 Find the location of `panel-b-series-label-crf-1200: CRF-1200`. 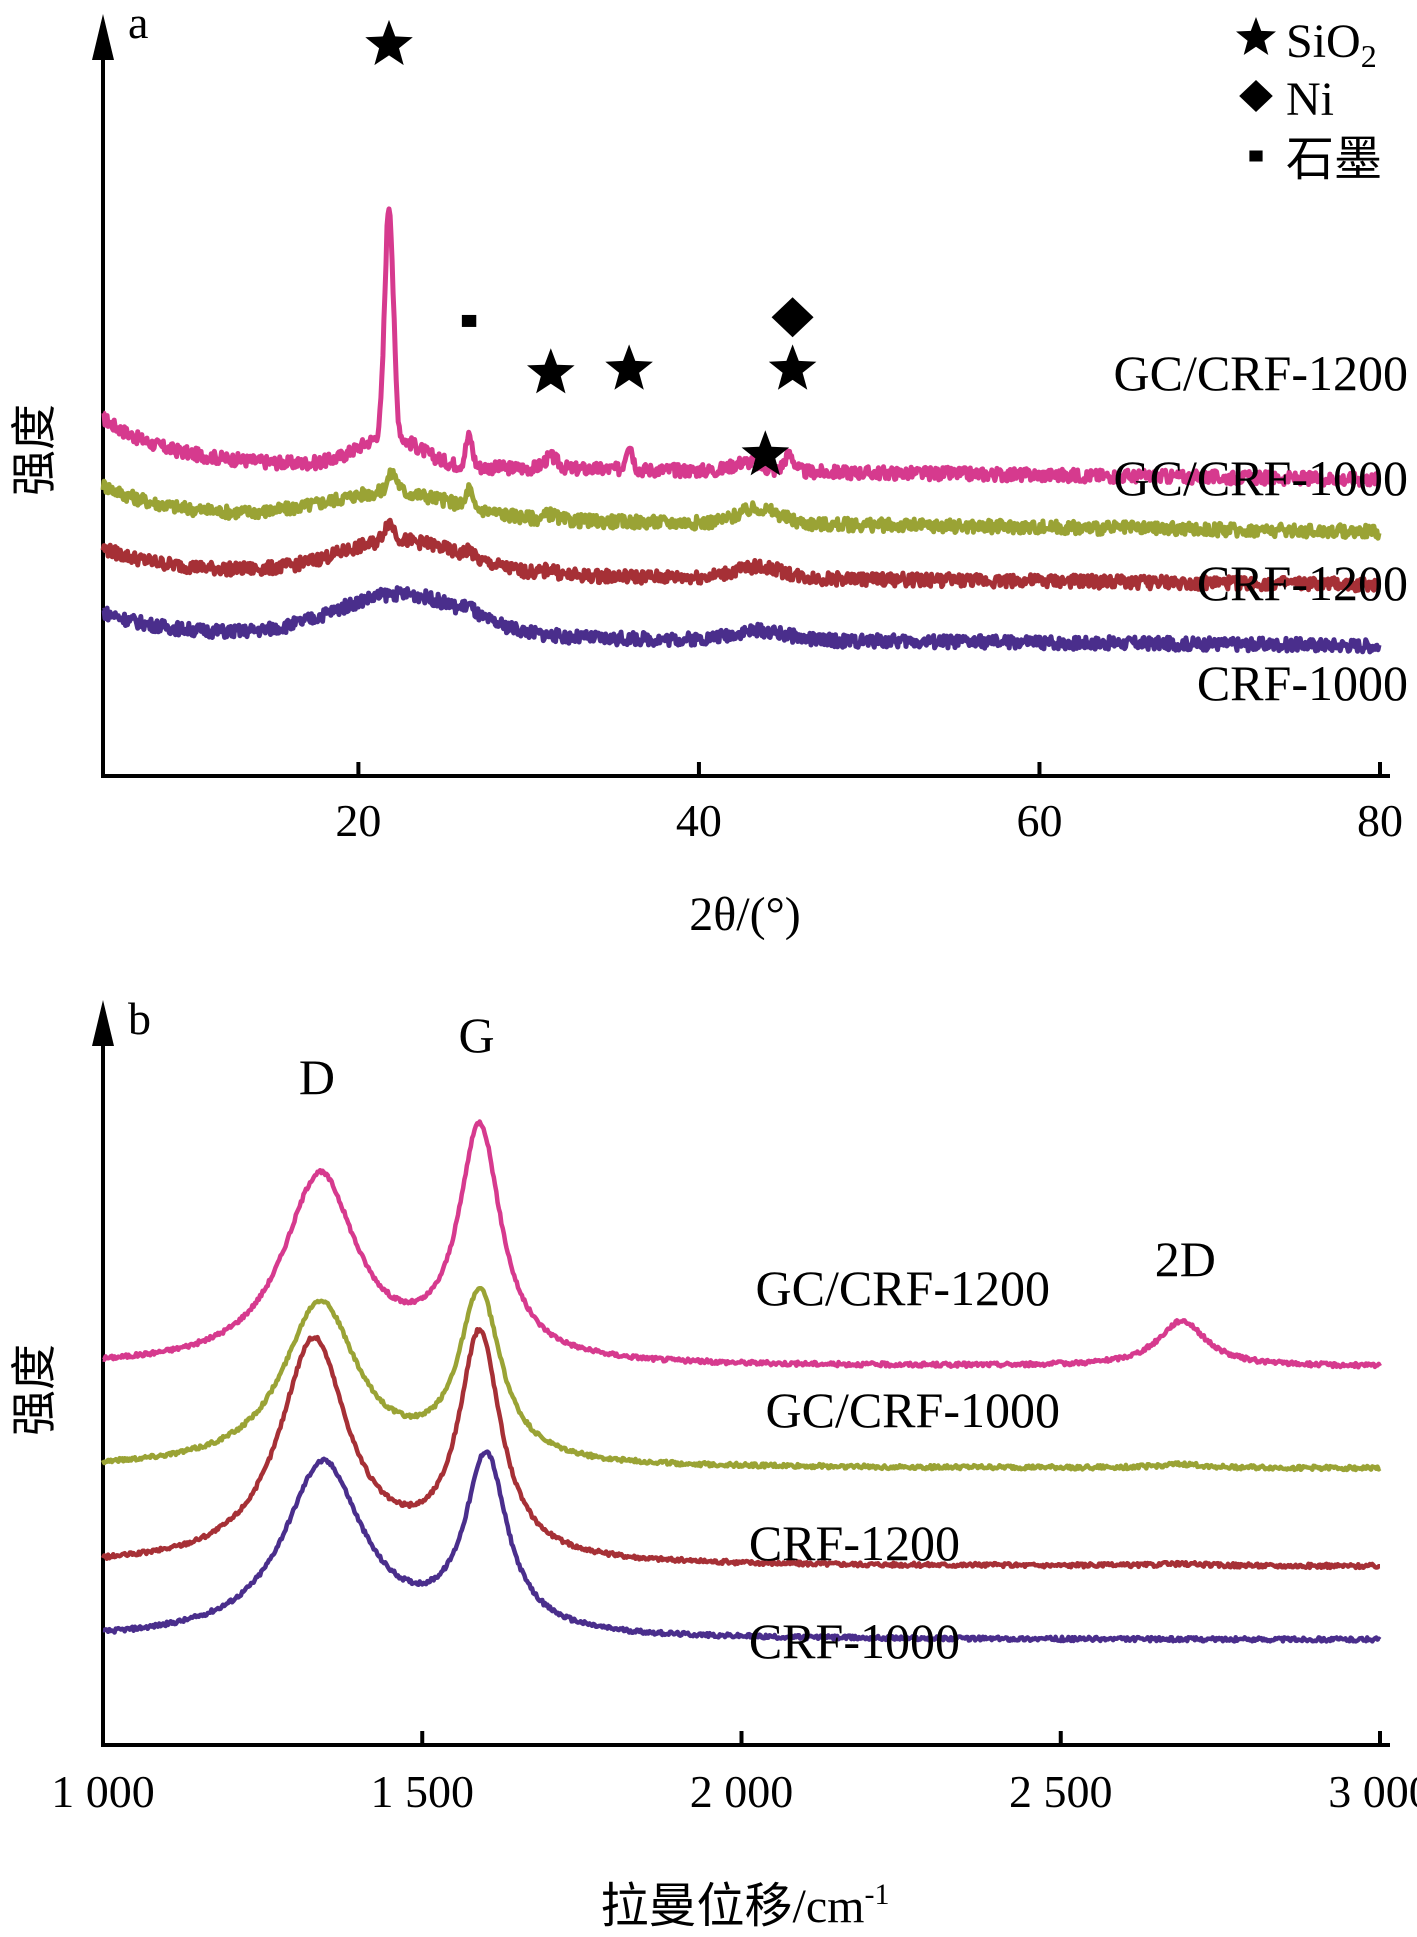

panel-b-series-label-crf-1200: CRF-1200 is located at coordinates (854, 1543).